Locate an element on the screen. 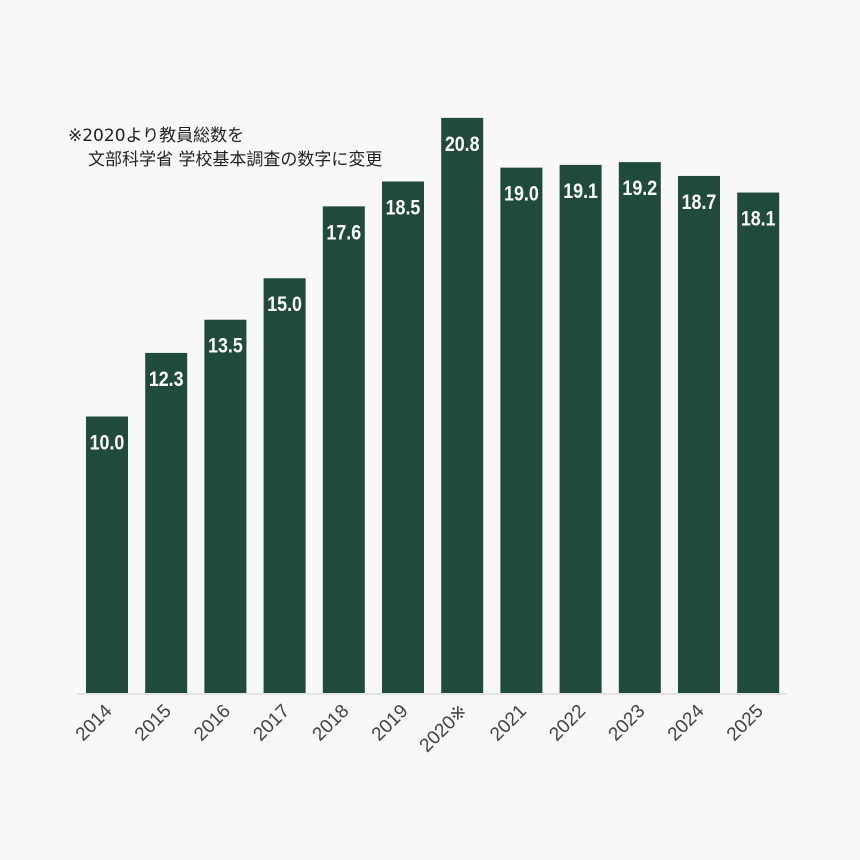  bar-2019 is located at coordinates (403, 437).